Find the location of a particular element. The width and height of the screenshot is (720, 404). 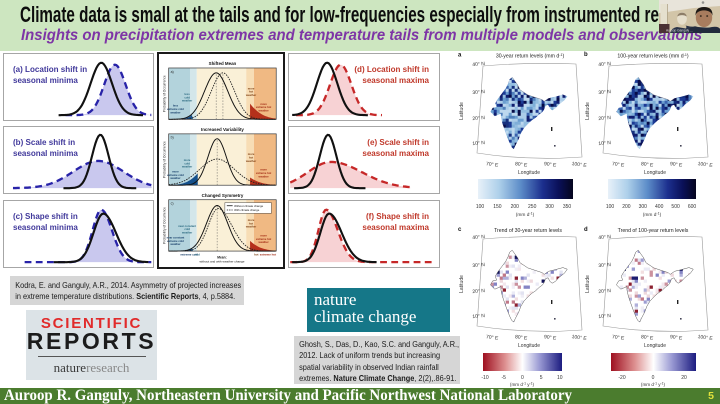

svg-text: b) is located at coordinates (172, 138).